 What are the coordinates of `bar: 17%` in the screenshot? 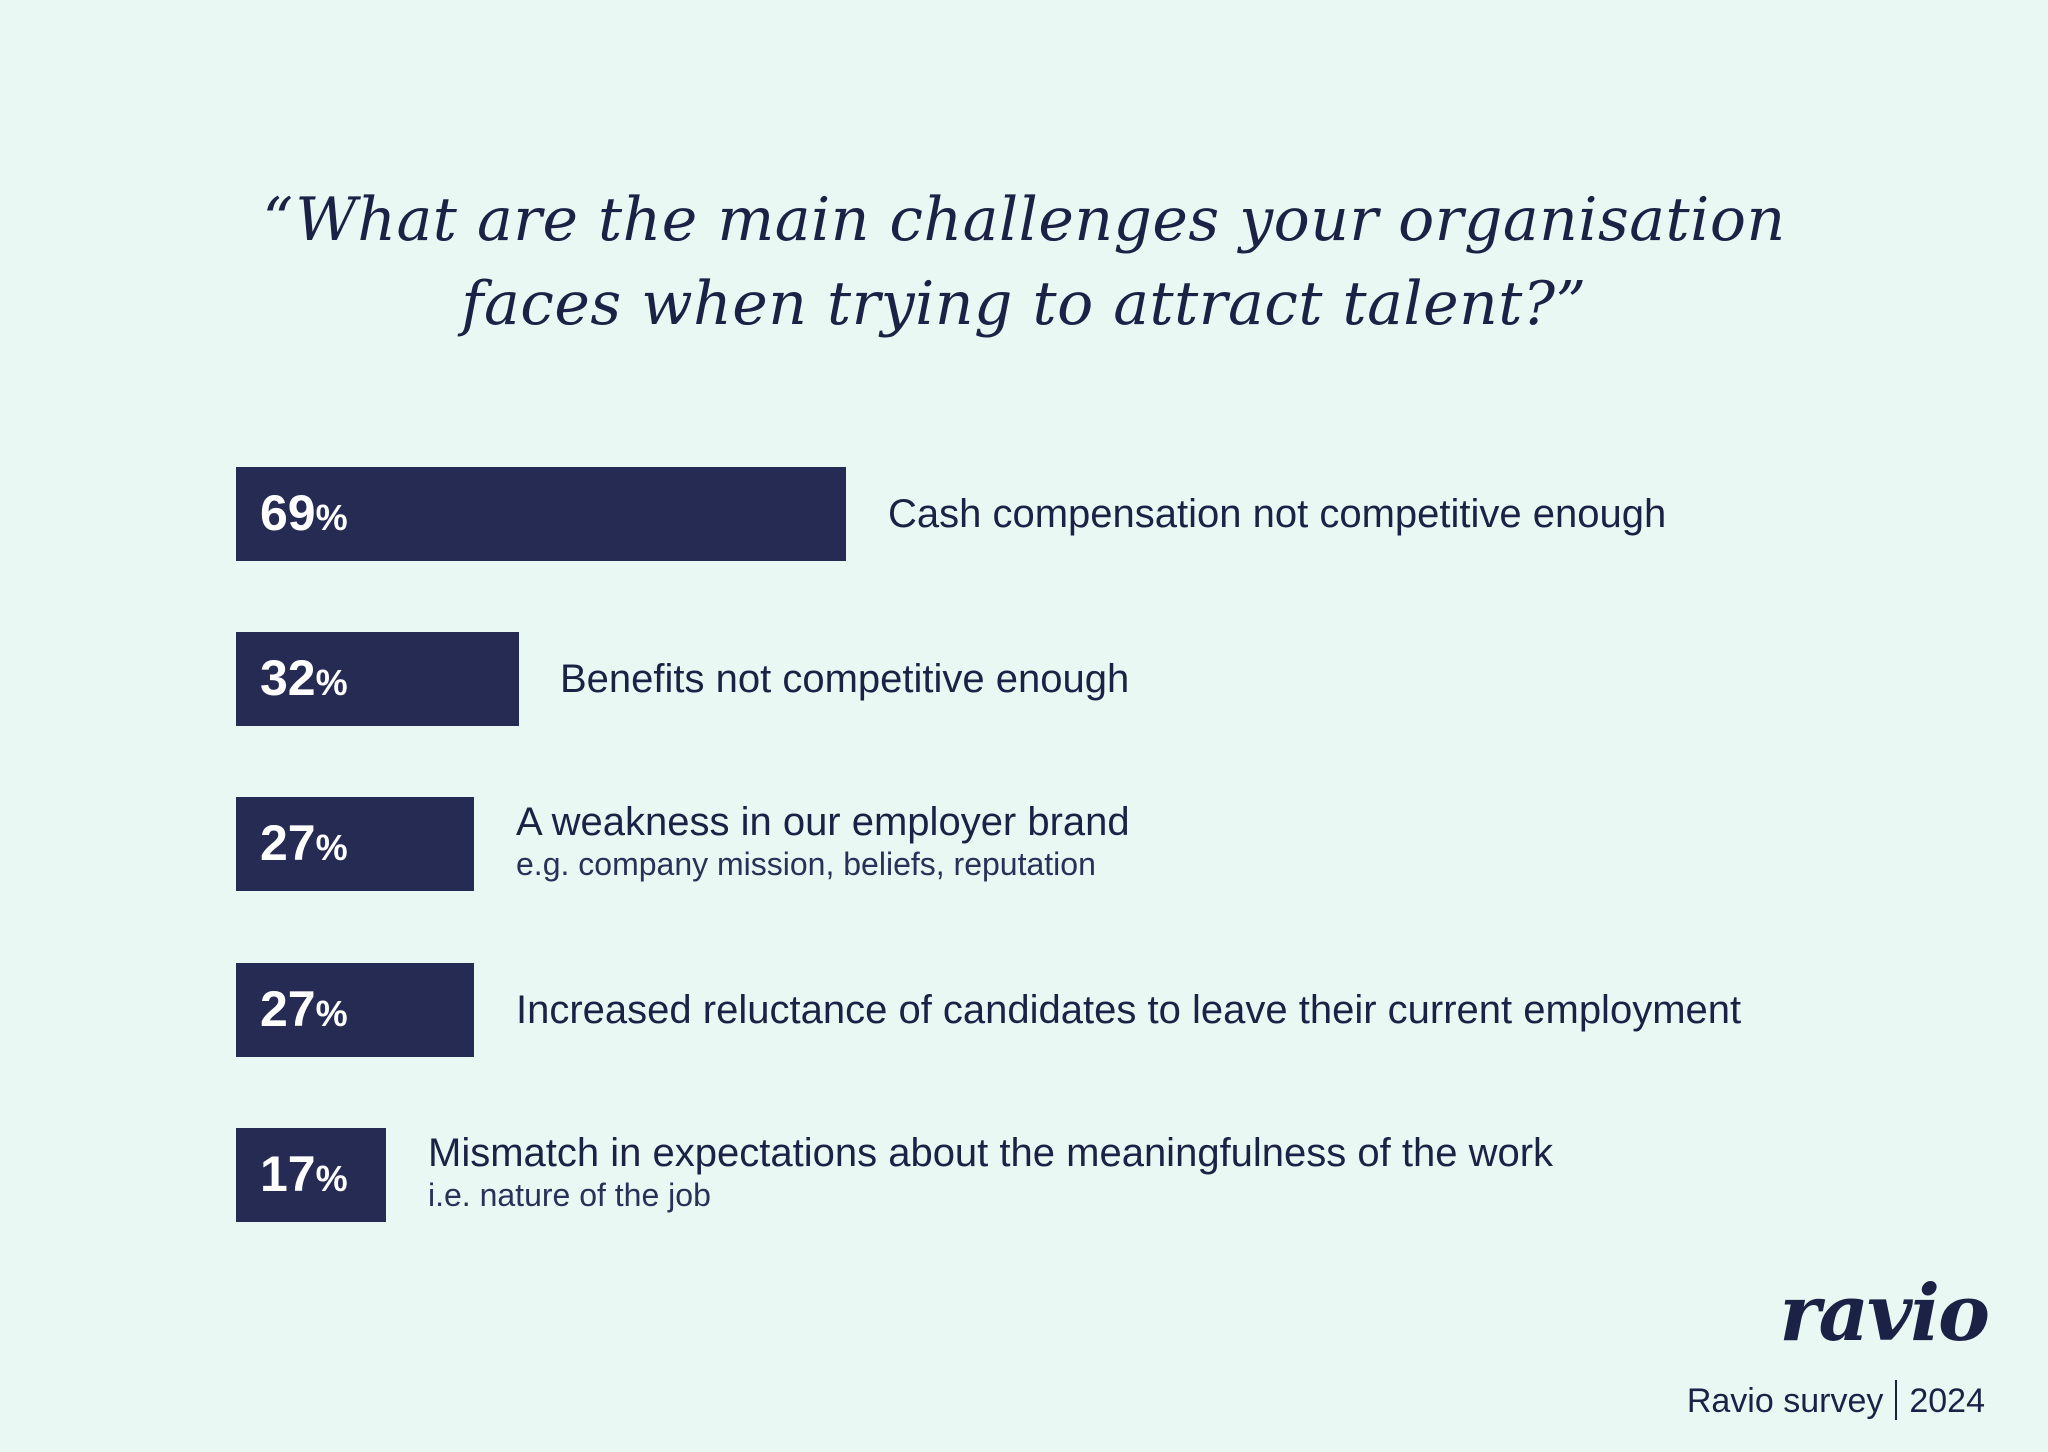 It's located at (311, 1175).